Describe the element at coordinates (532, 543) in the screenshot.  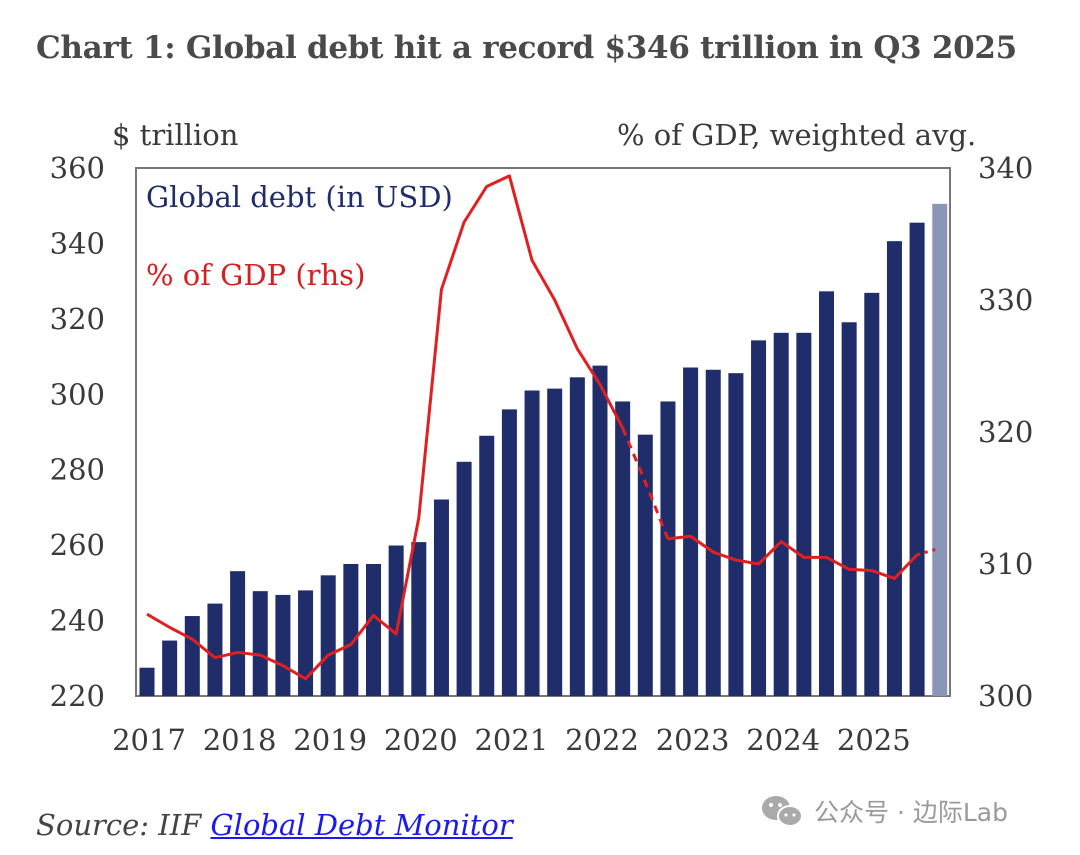
I see `bar-2021Q2` at that location.